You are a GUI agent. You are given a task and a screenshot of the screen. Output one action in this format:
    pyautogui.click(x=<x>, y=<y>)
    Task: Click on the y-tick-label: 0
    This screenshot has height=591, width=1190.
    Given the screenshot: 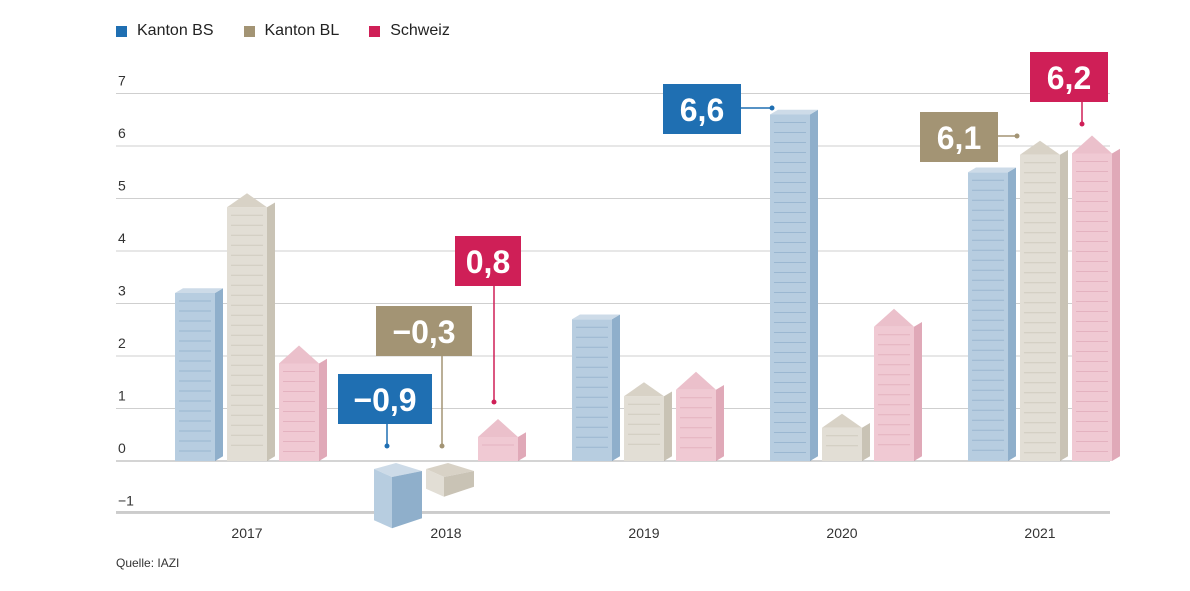 What is the action you would take?
    pyautogui.click(x=122, y=448)
    